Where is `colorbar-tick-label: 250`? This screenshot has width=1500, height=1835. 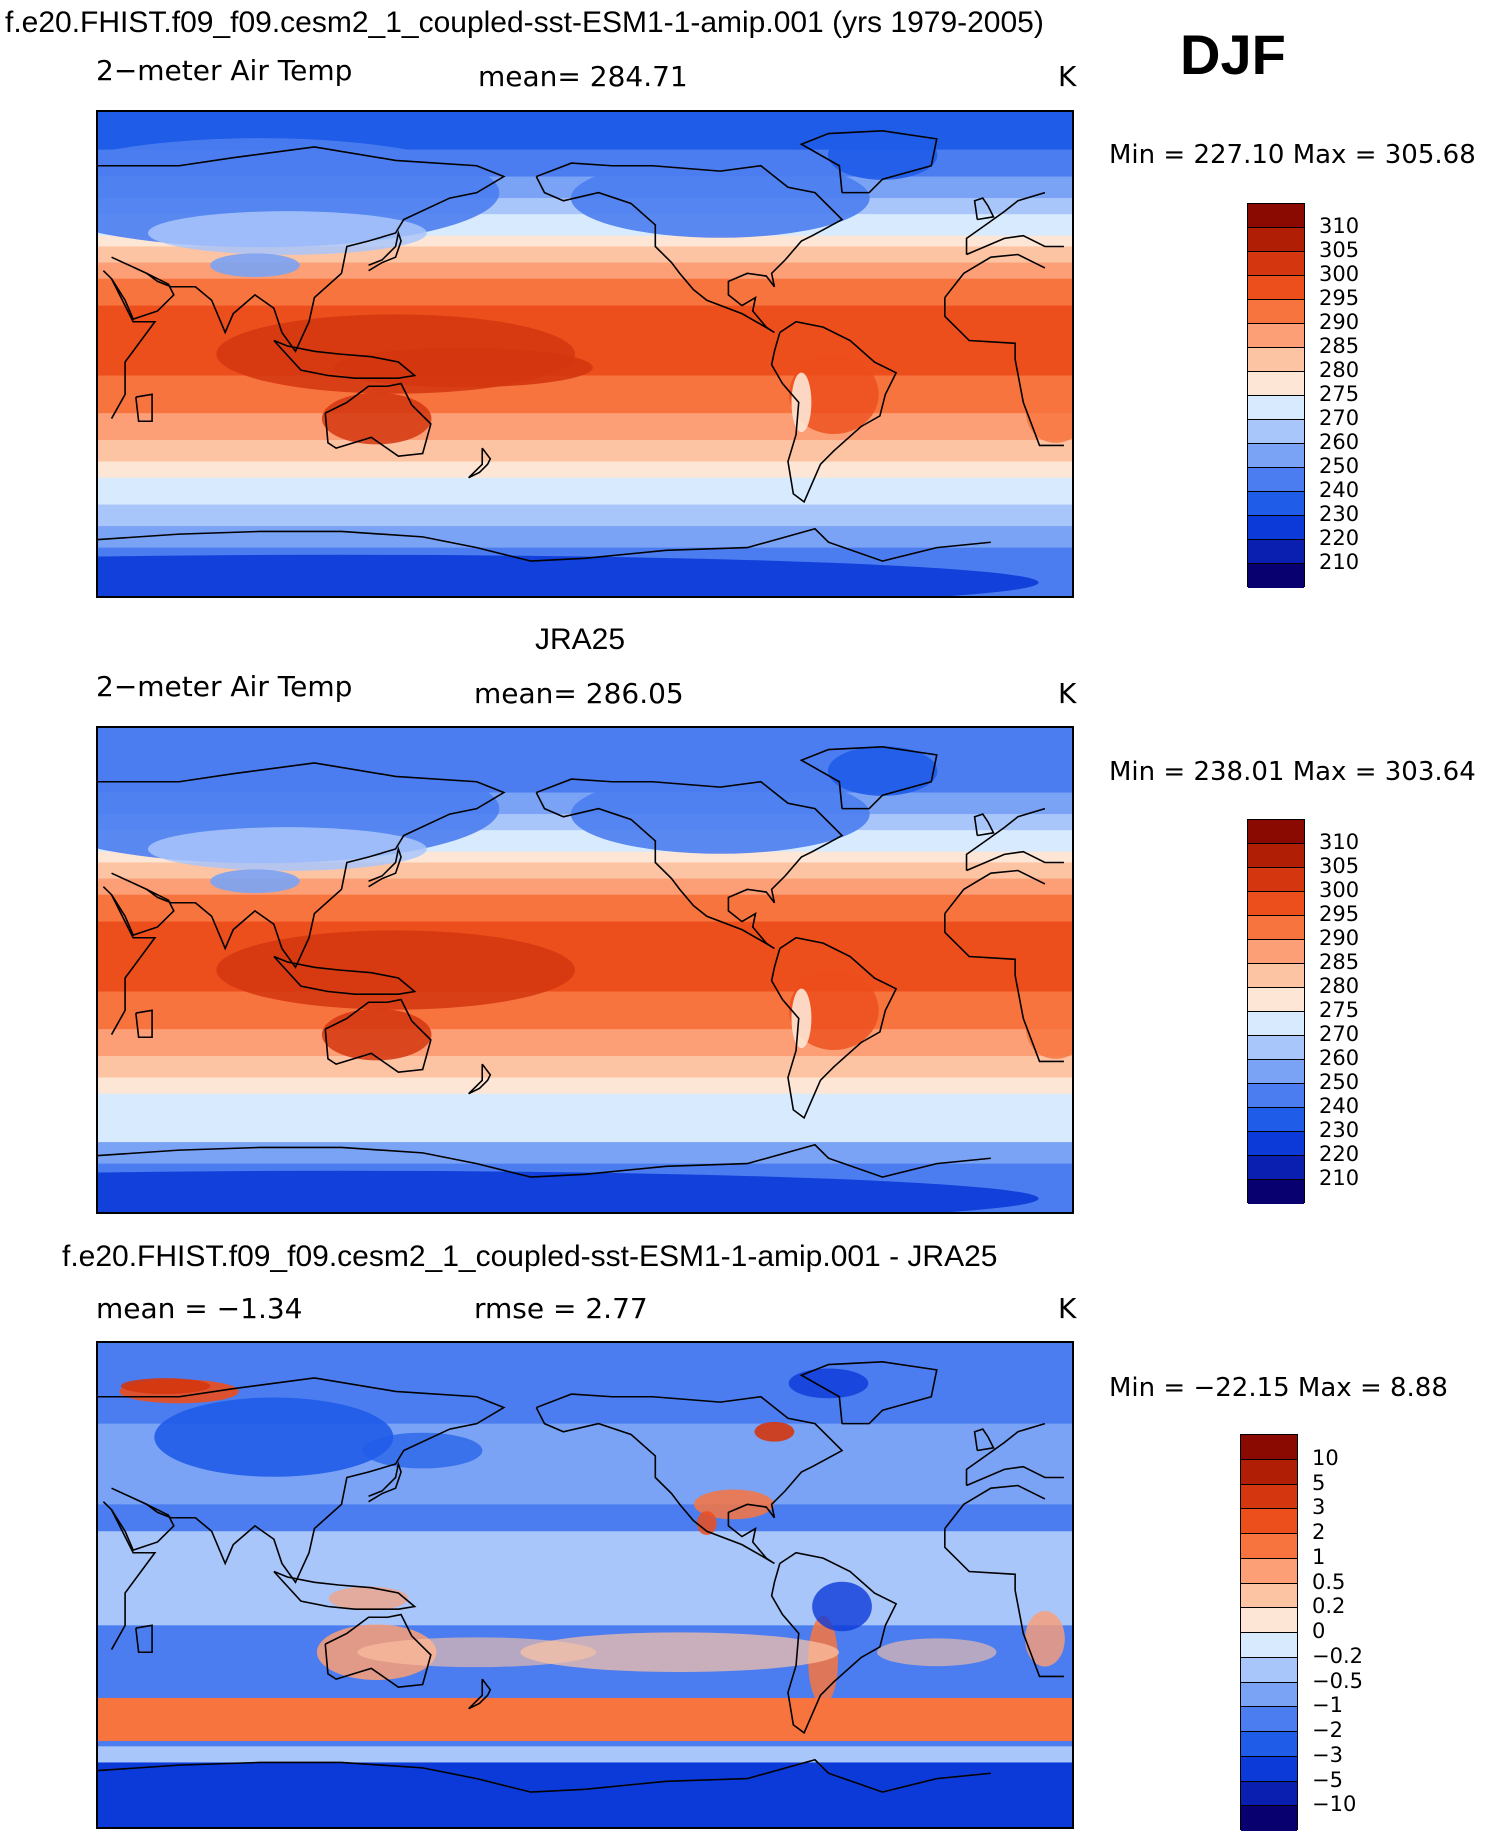
colorbar-tick-label: 250 is located at coordinates (1339, 466).